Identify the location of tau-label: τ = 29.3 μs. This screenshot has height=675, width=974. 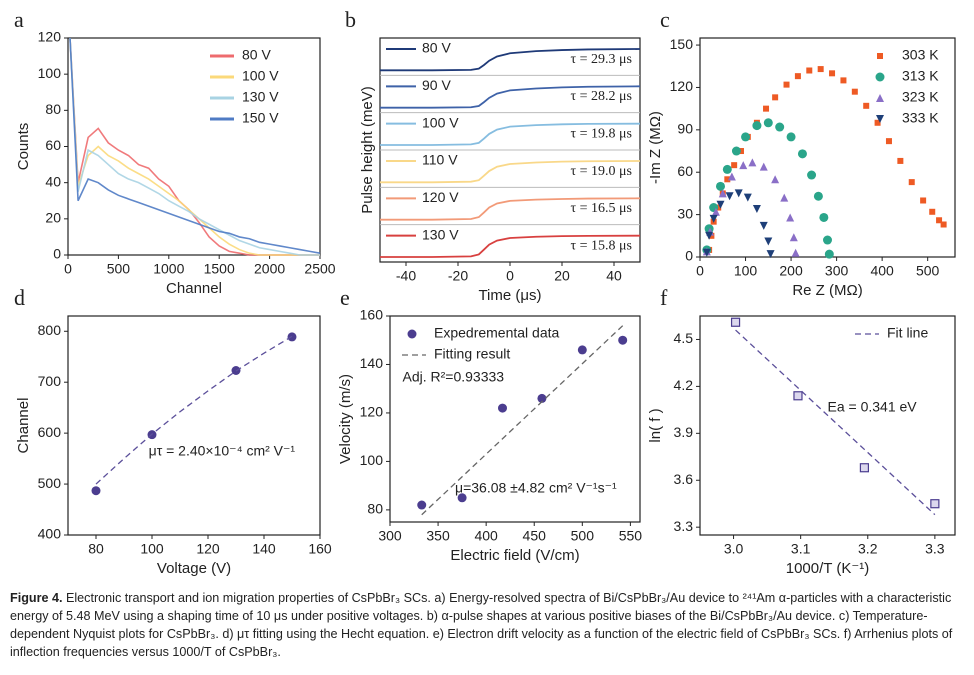
(601, 59).